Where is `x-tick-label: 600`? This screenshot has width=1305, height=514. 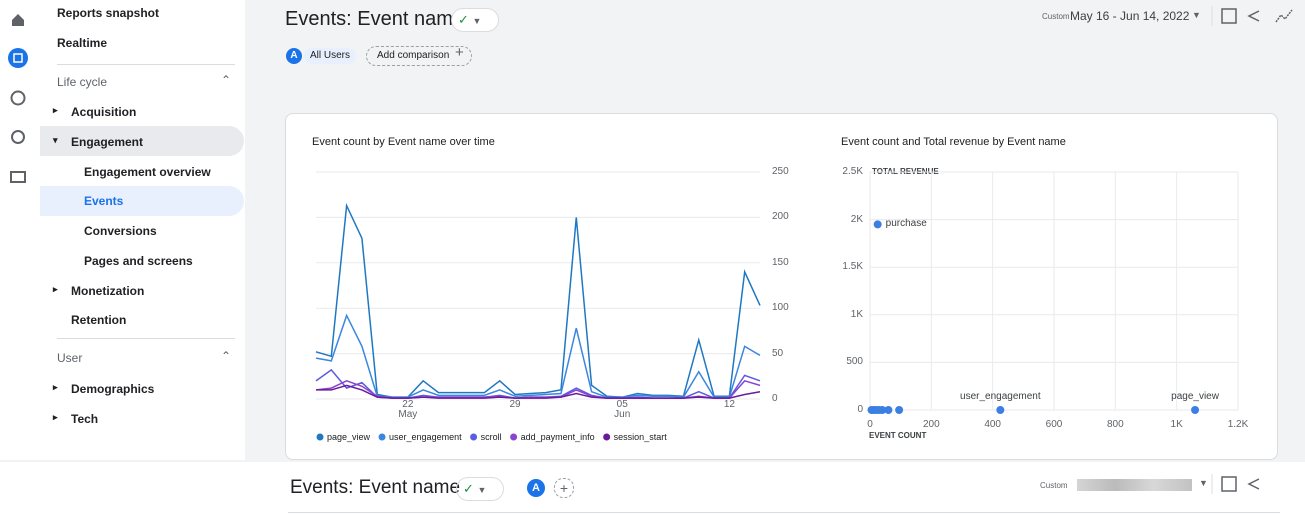 x-tick-label: 600 is located at coordinates (1054, 424).